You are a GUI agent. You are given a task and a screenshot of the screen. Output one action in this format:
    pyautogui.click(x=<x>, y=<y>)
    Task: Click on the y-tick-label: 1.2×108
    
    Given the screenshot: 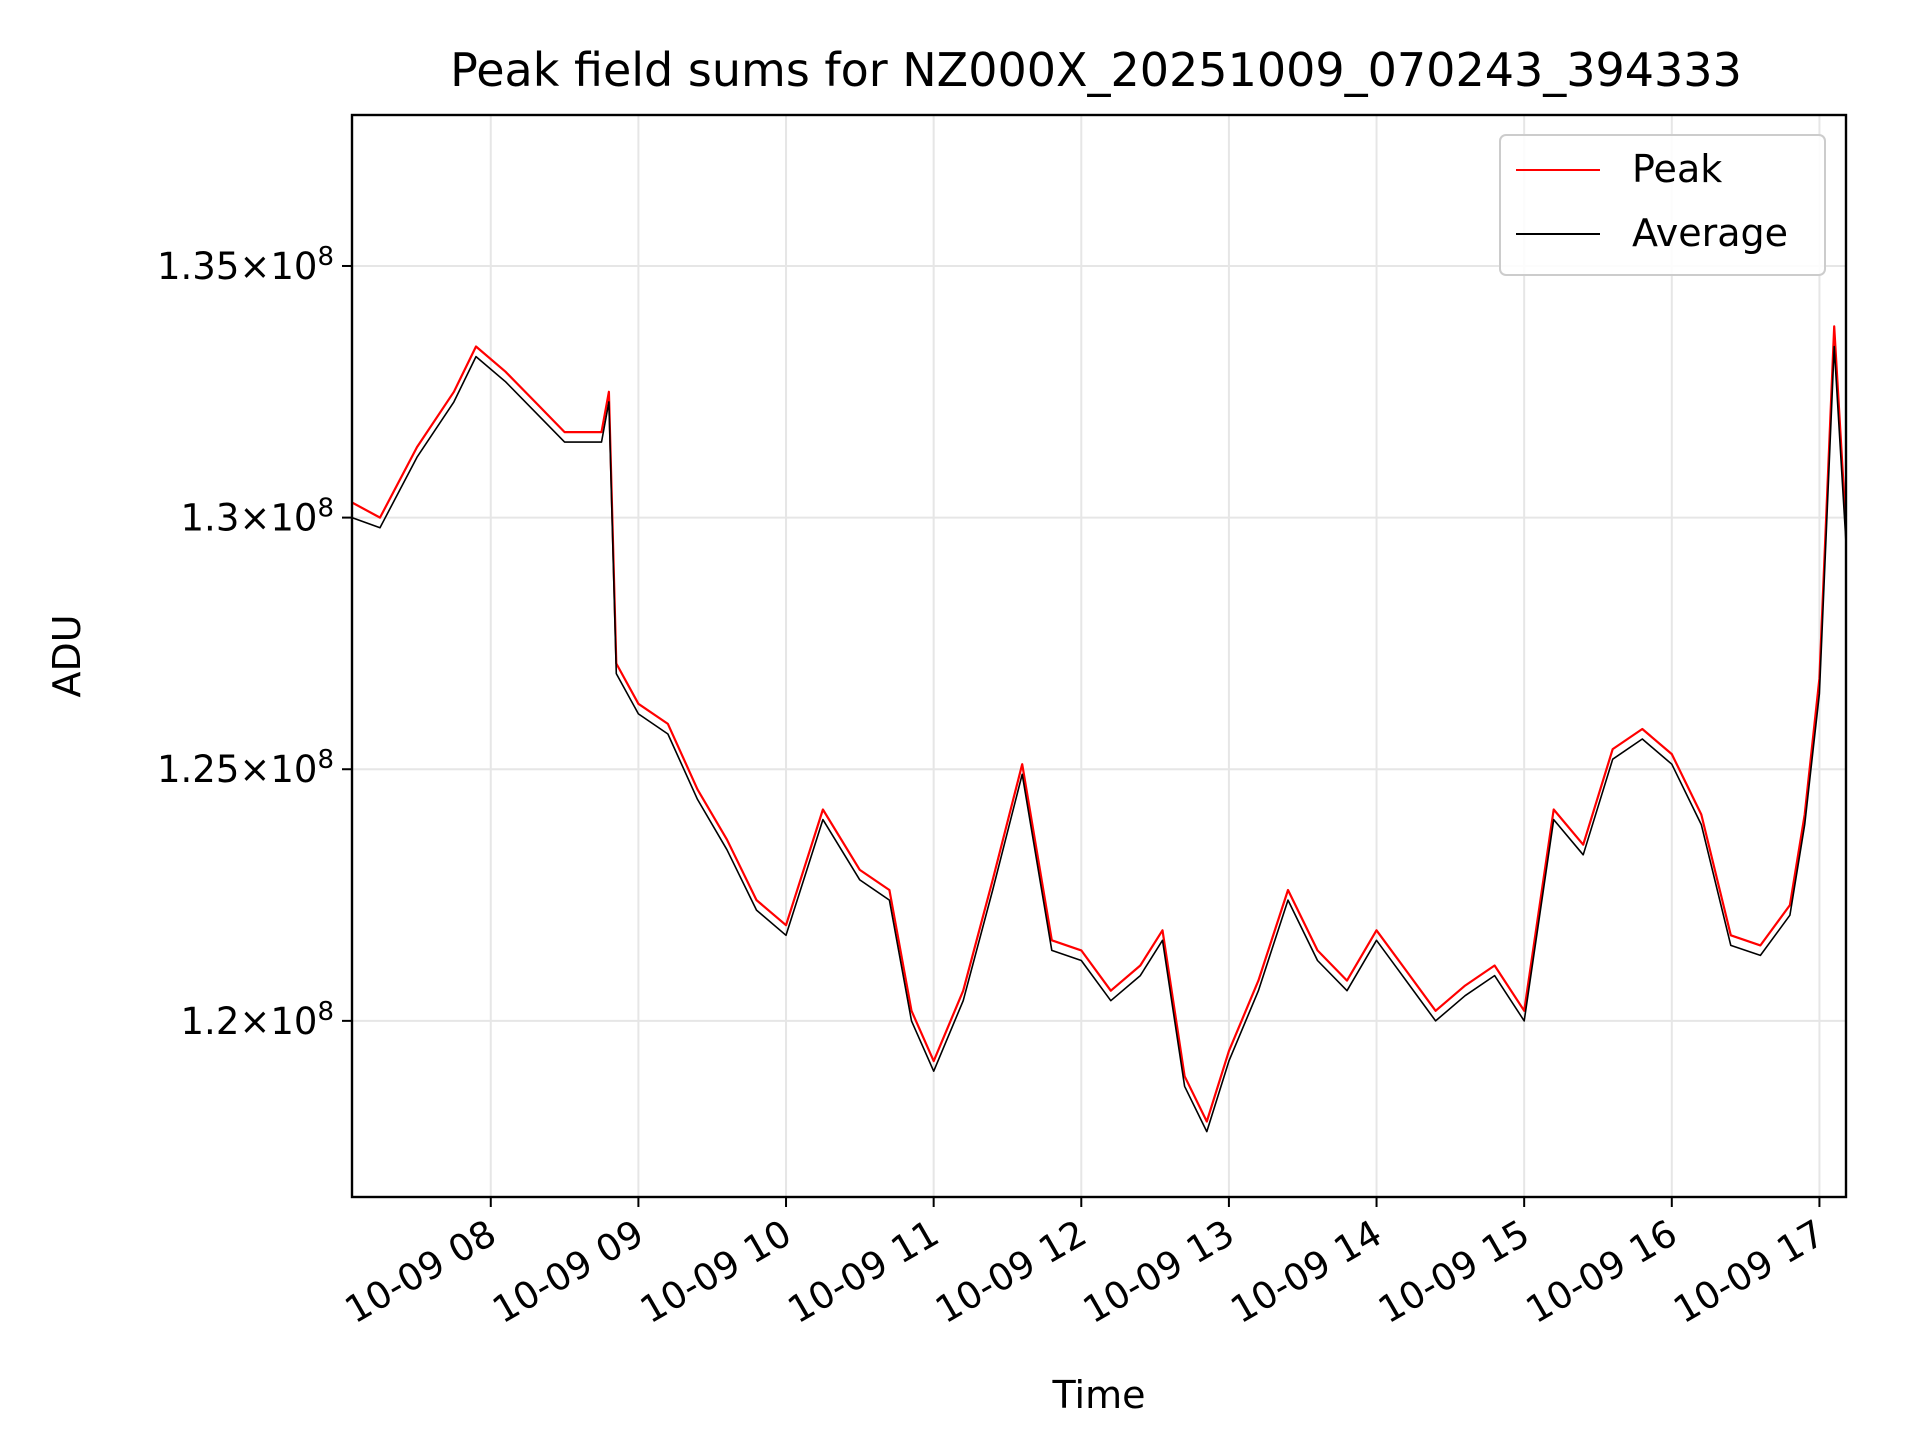 What is the action you would take?
    pyautogui.click(x=257, y=1020)
    